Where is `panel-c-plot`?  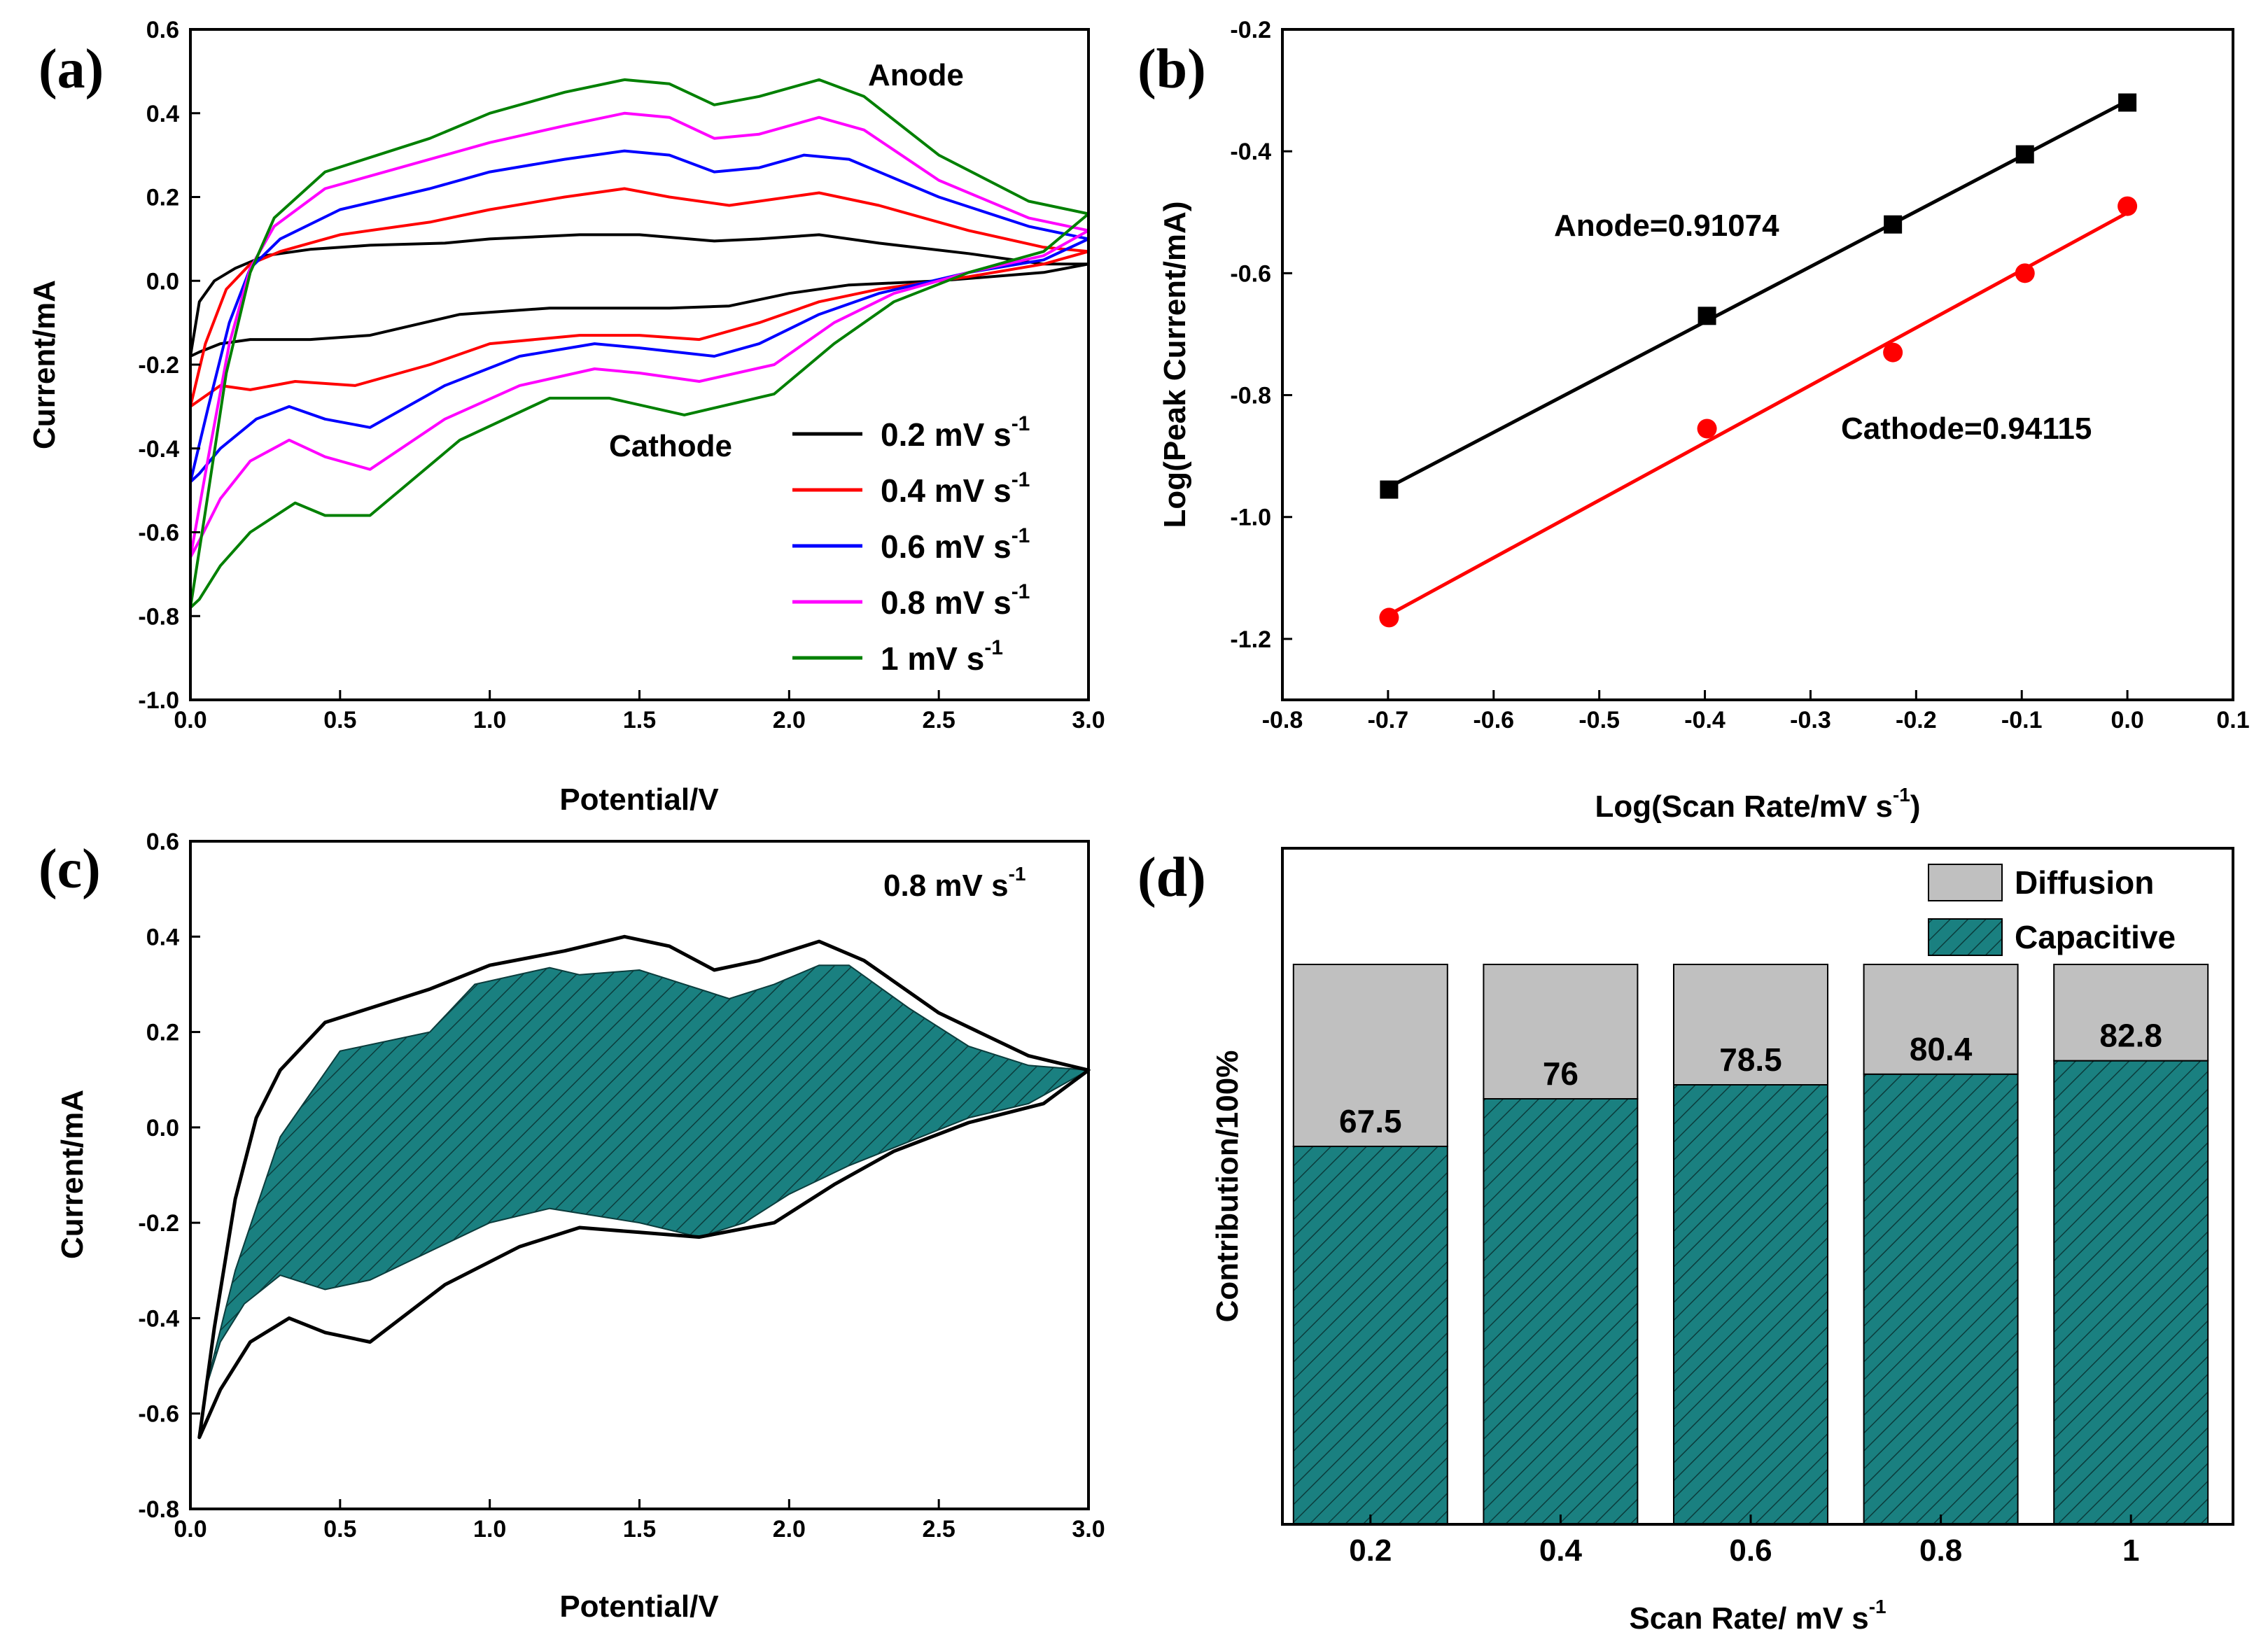
panel-c-plot is located at coordinates (644, 1187).